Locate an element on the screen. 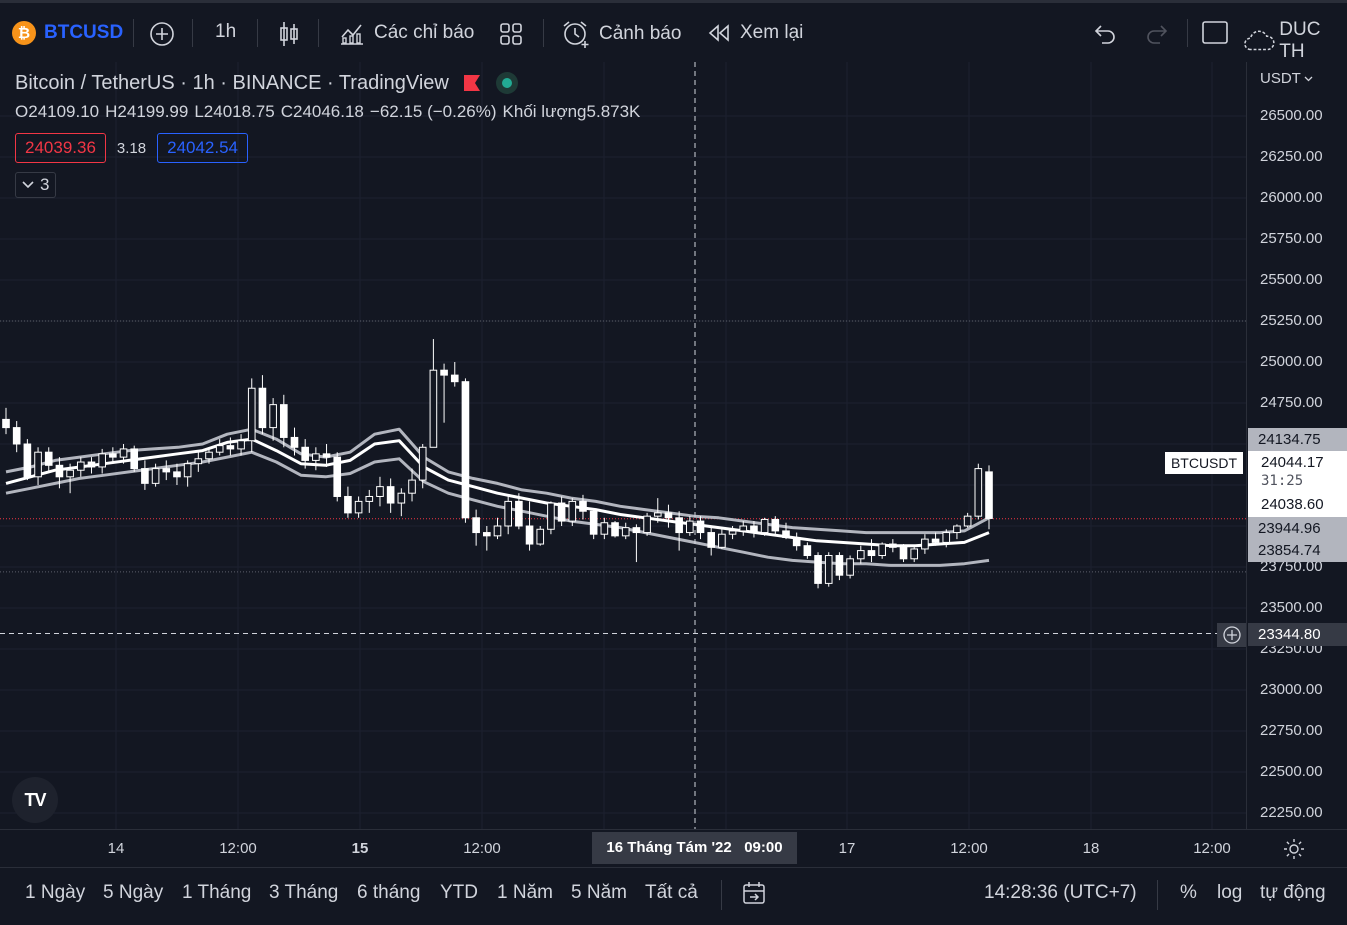 The width and height of the screenshot is (1347, 925). chart-settings-gear-icon is located at coordinates (1294, 849).